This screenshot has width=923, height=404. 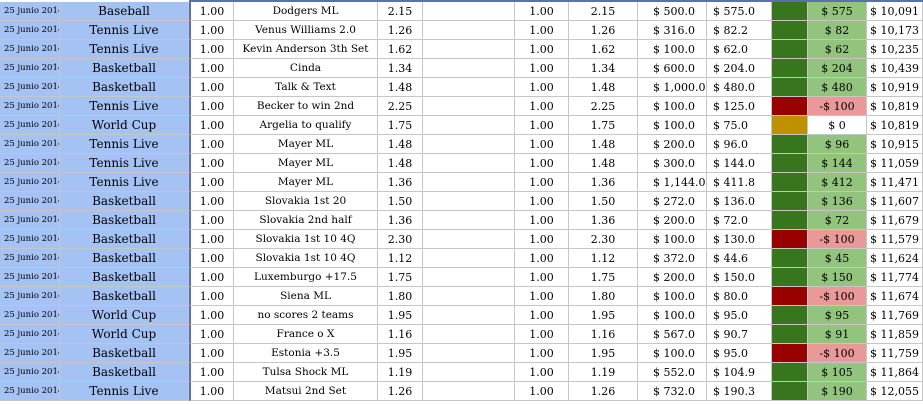 What do you see at coordinates (124, 30) in the screenshot?
I see `sport-cell: Tennis Live` at bounding box center [124, 30].